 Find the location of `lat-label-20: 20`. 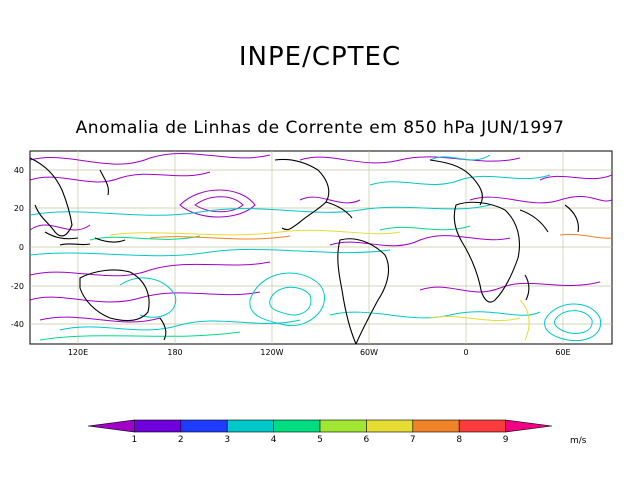

lat-label-20: 20 is located at coordinates (19, 208).